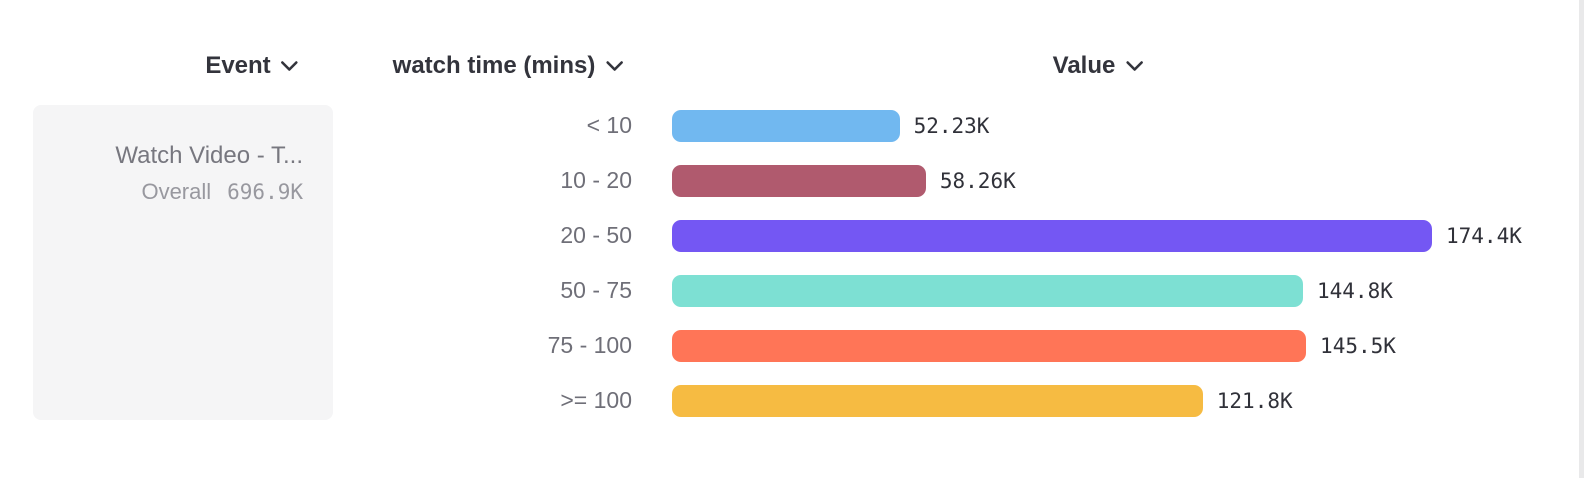 The height and width of the screenshot is (478, 1584). Describe the element at coordinates (596, 235) in the screenshot. I see `bucket-label: 20 - 50` at that location.